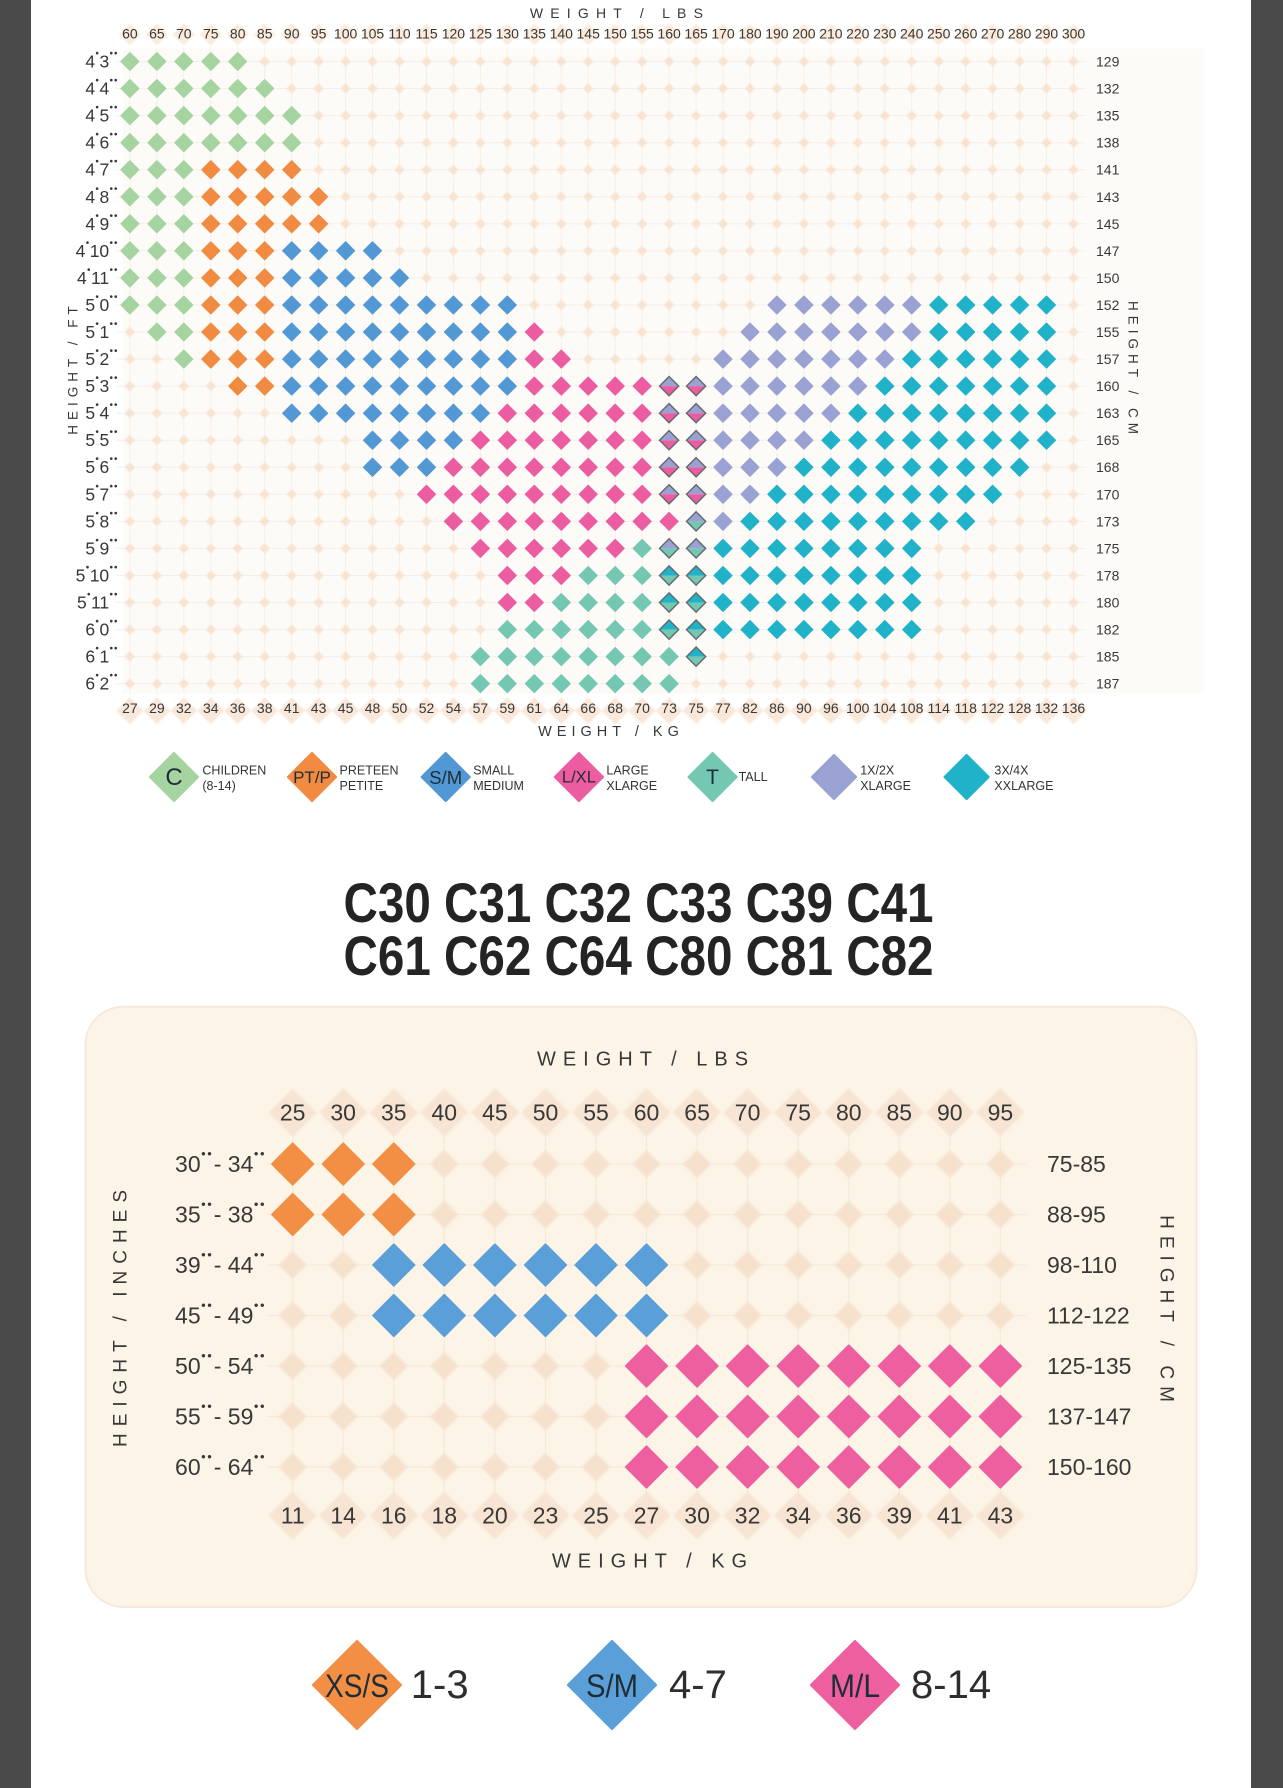 This screenshot has height=1788, width=1283. I want to click on svg-text: 5•0••, so click(101, 304).